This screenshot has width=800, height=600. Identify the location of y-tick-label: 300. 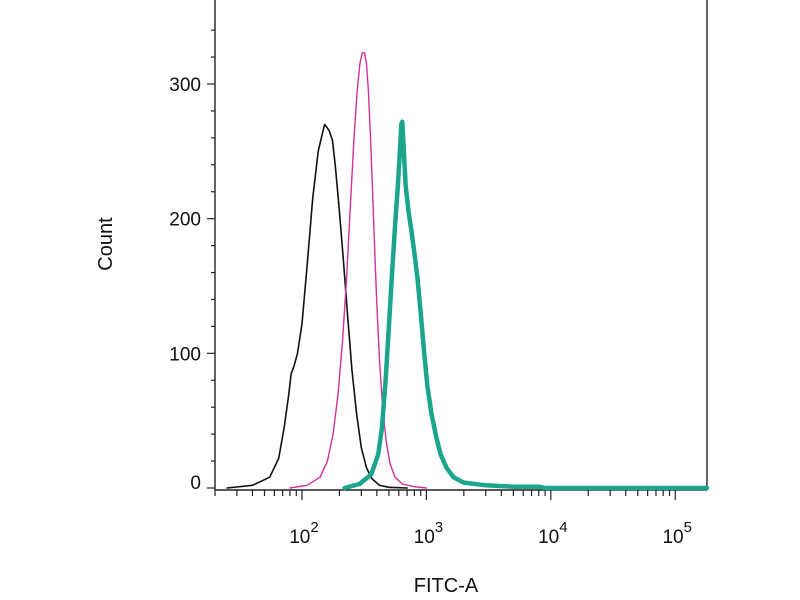
(185, 85).